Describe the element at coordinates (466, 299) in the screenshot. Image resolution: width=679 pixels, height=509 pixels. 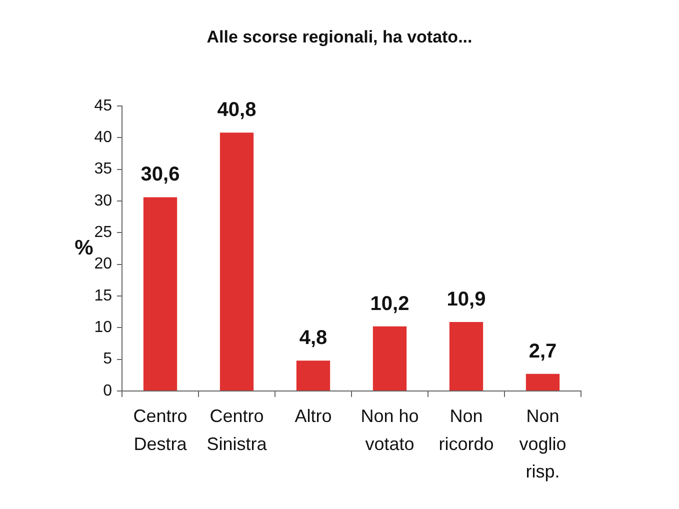
I see `data-label: 10,9` at that location.